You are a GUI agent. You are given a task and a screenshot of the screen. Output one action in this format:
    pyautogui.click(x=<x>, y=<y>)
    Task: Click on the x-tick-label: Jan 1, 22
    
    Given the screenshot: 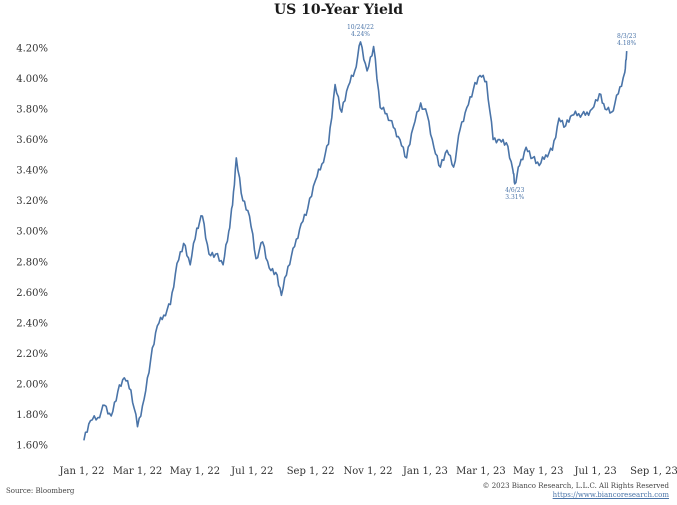 What is the action you would take?
    pyautogui.click(x=81, y=471)
    